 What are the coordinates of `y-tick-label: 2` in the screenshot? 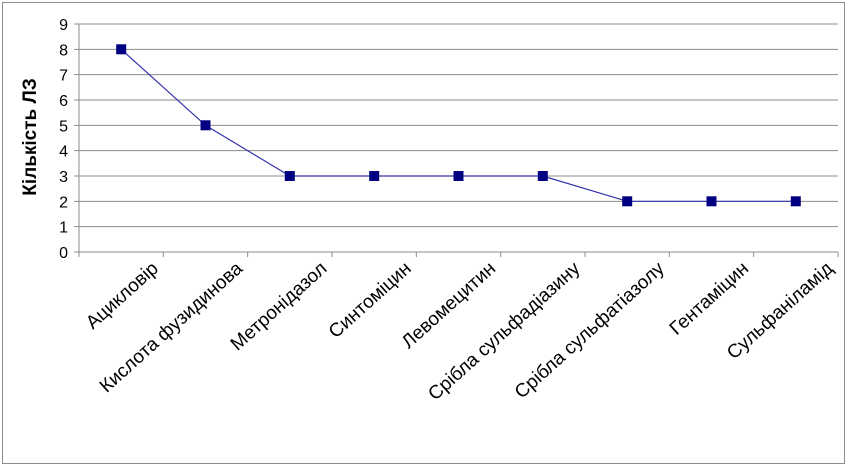 It's located at (63, 202).